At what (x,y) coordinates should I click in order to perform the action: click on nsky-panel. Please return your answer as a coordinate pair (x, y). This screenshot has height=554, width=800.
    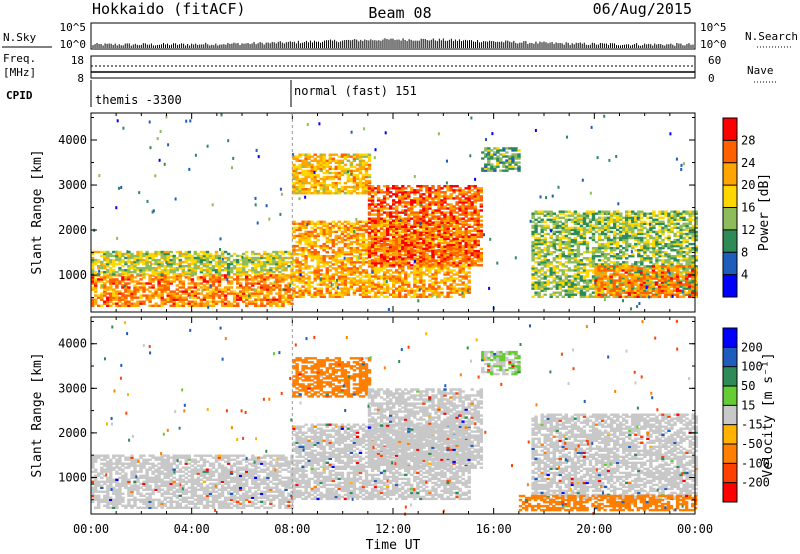
    Looking at the image, I should click on (393, 36).